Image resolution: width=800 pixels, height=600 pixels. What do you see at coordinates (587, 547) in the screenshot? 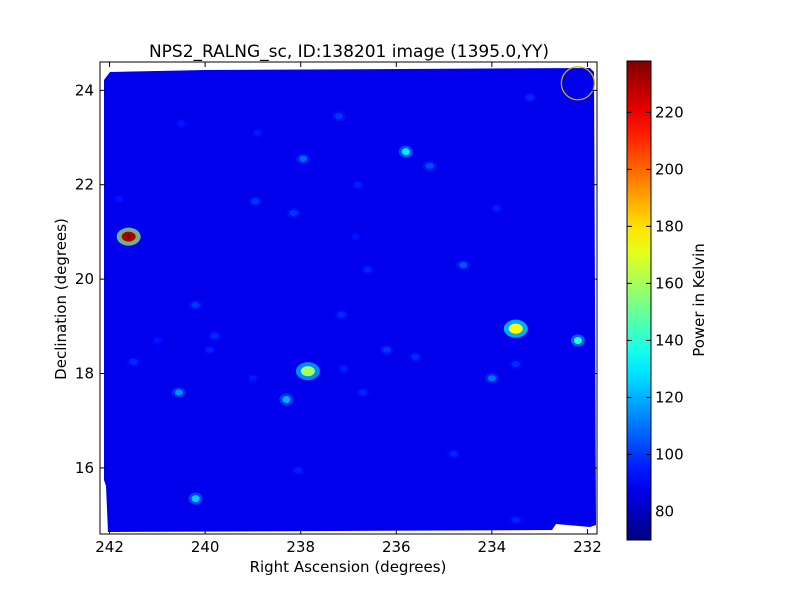
I see `x-tick-label: 232` at bounding box center [587, 547].